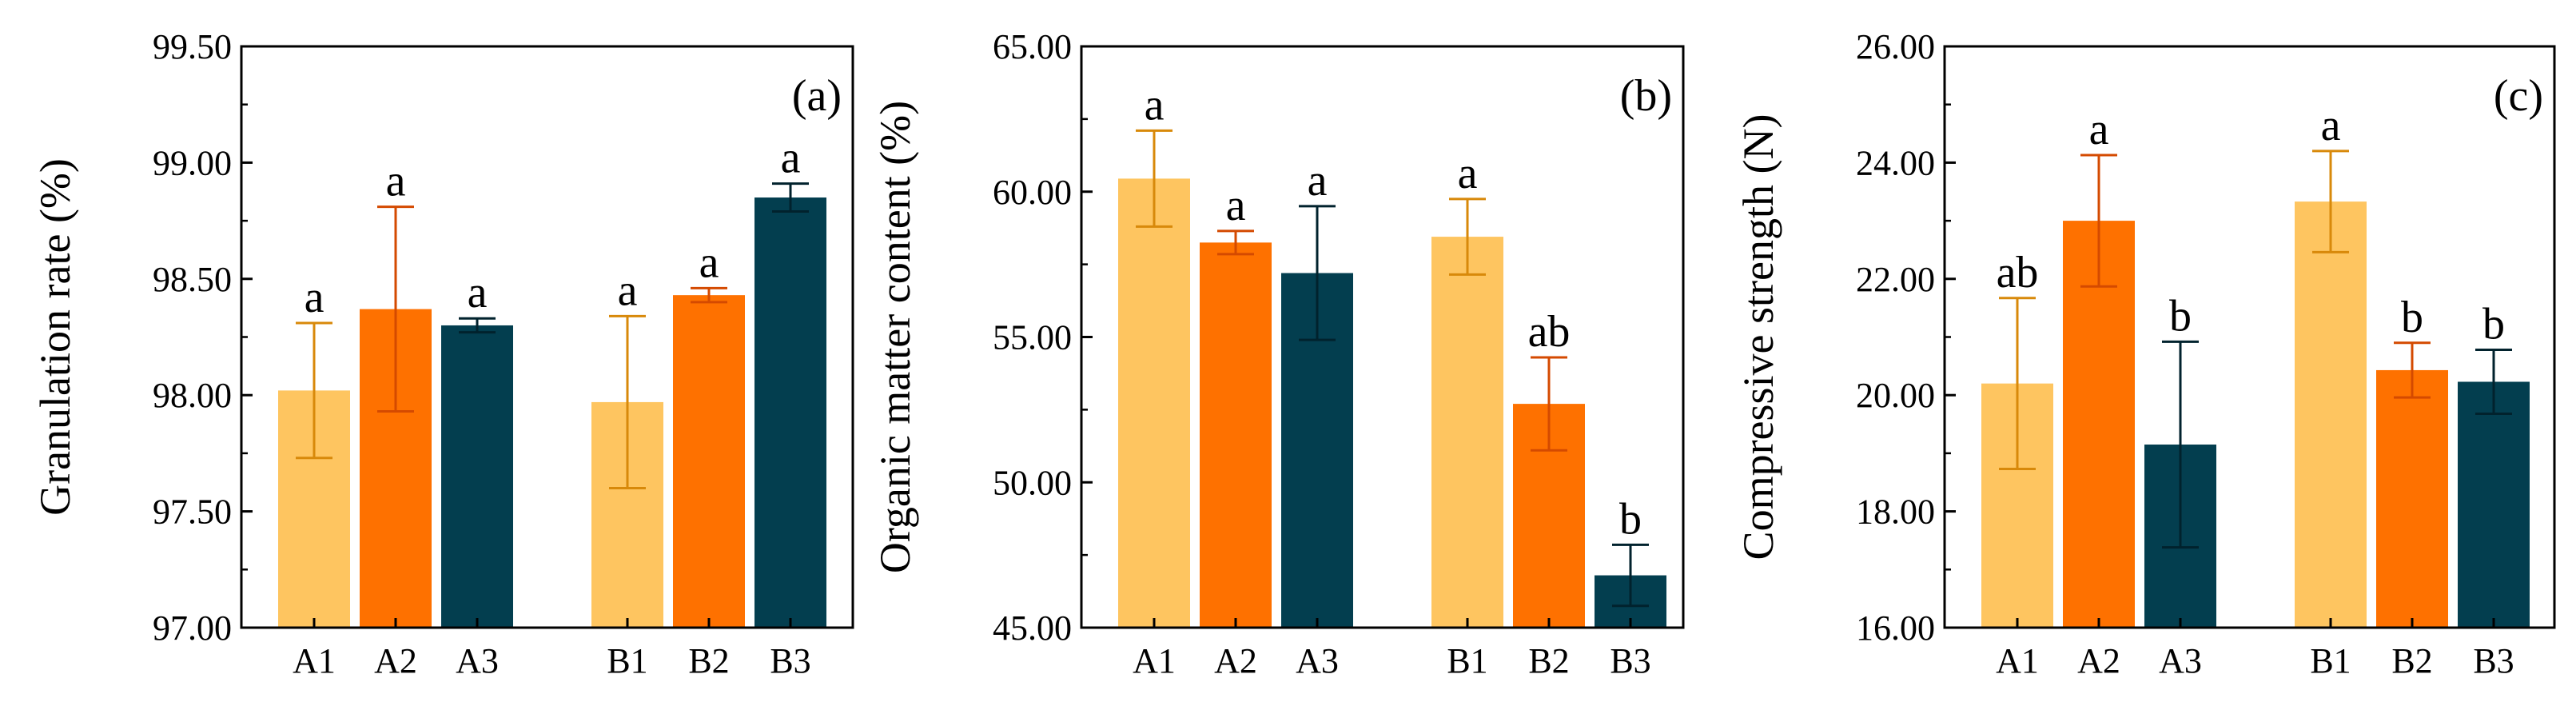 This screenshot has width=2576, height=706. I want to click on significance-label-b2: b, so click(2412, 317).